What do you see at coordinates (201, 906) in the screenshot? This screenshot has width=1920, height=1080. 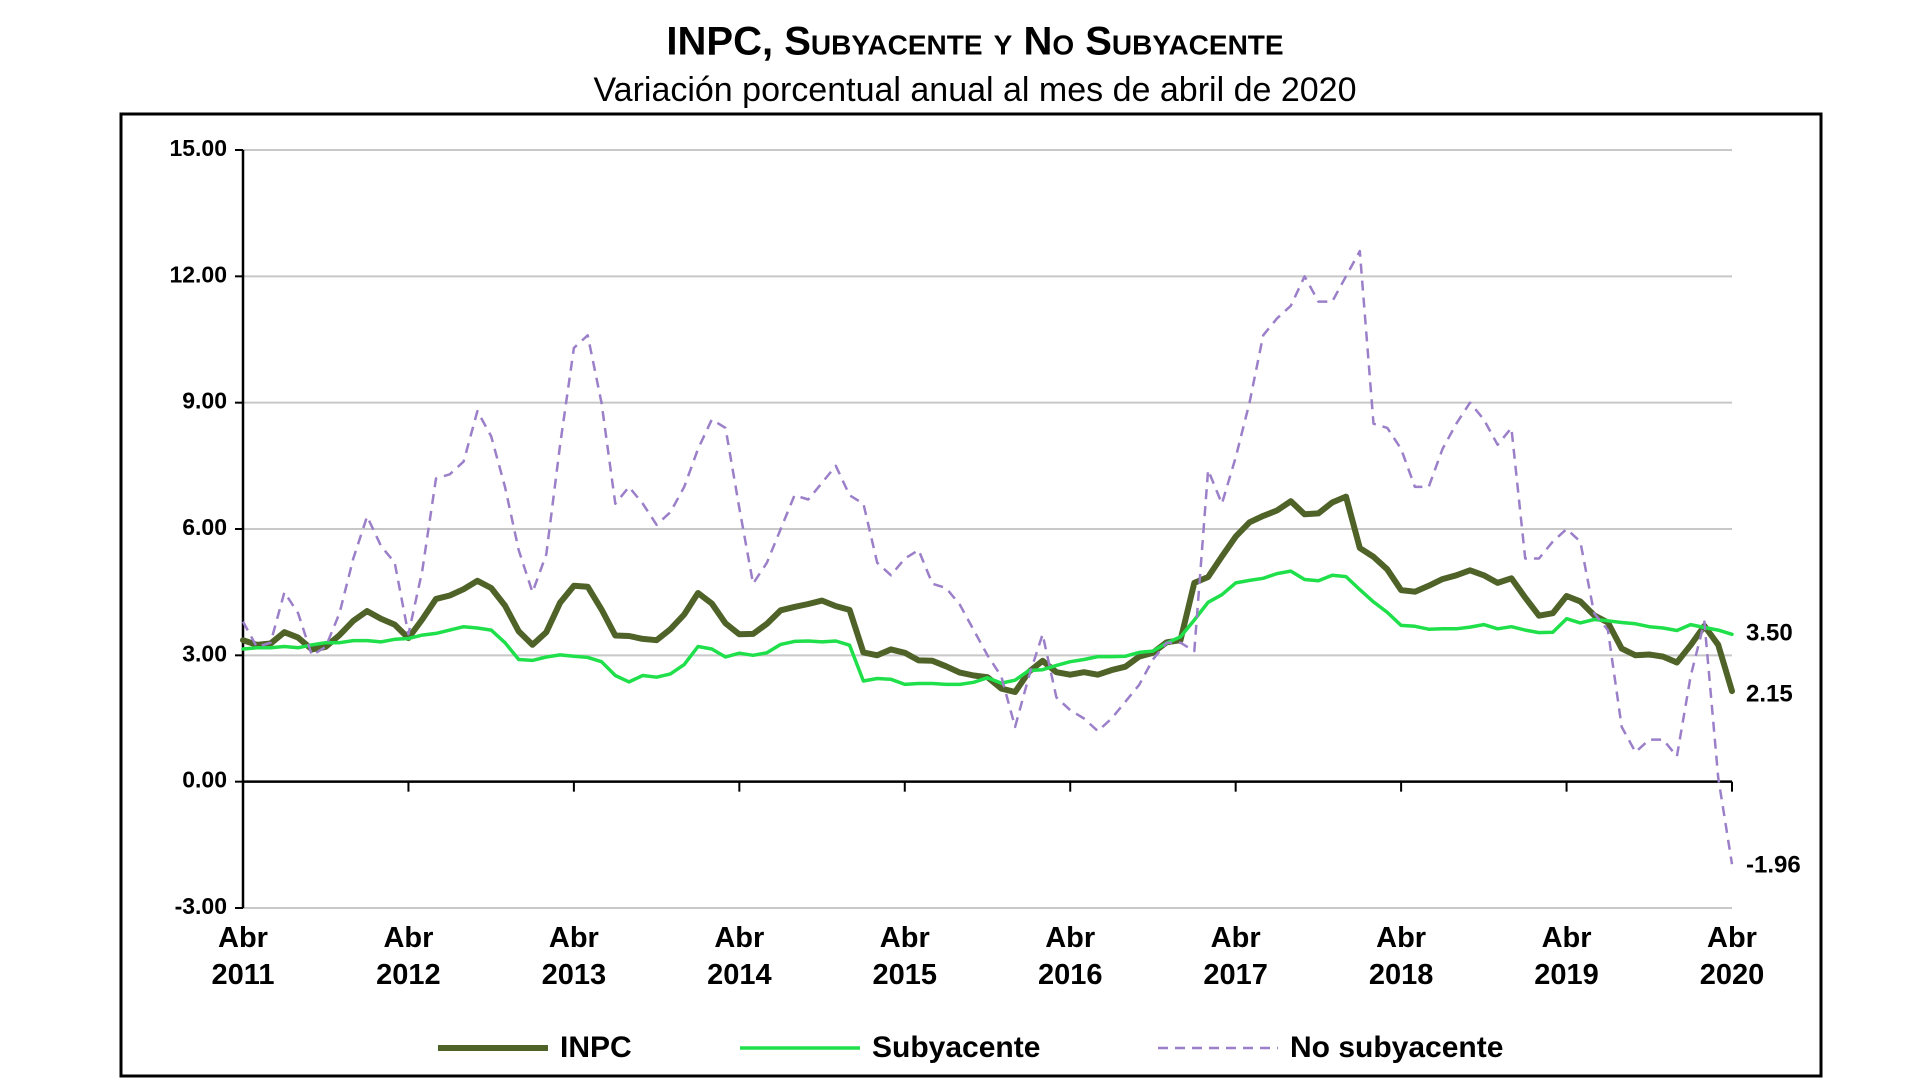 I see `y-tick-label: -3.00` at bounding box center [201, 906].